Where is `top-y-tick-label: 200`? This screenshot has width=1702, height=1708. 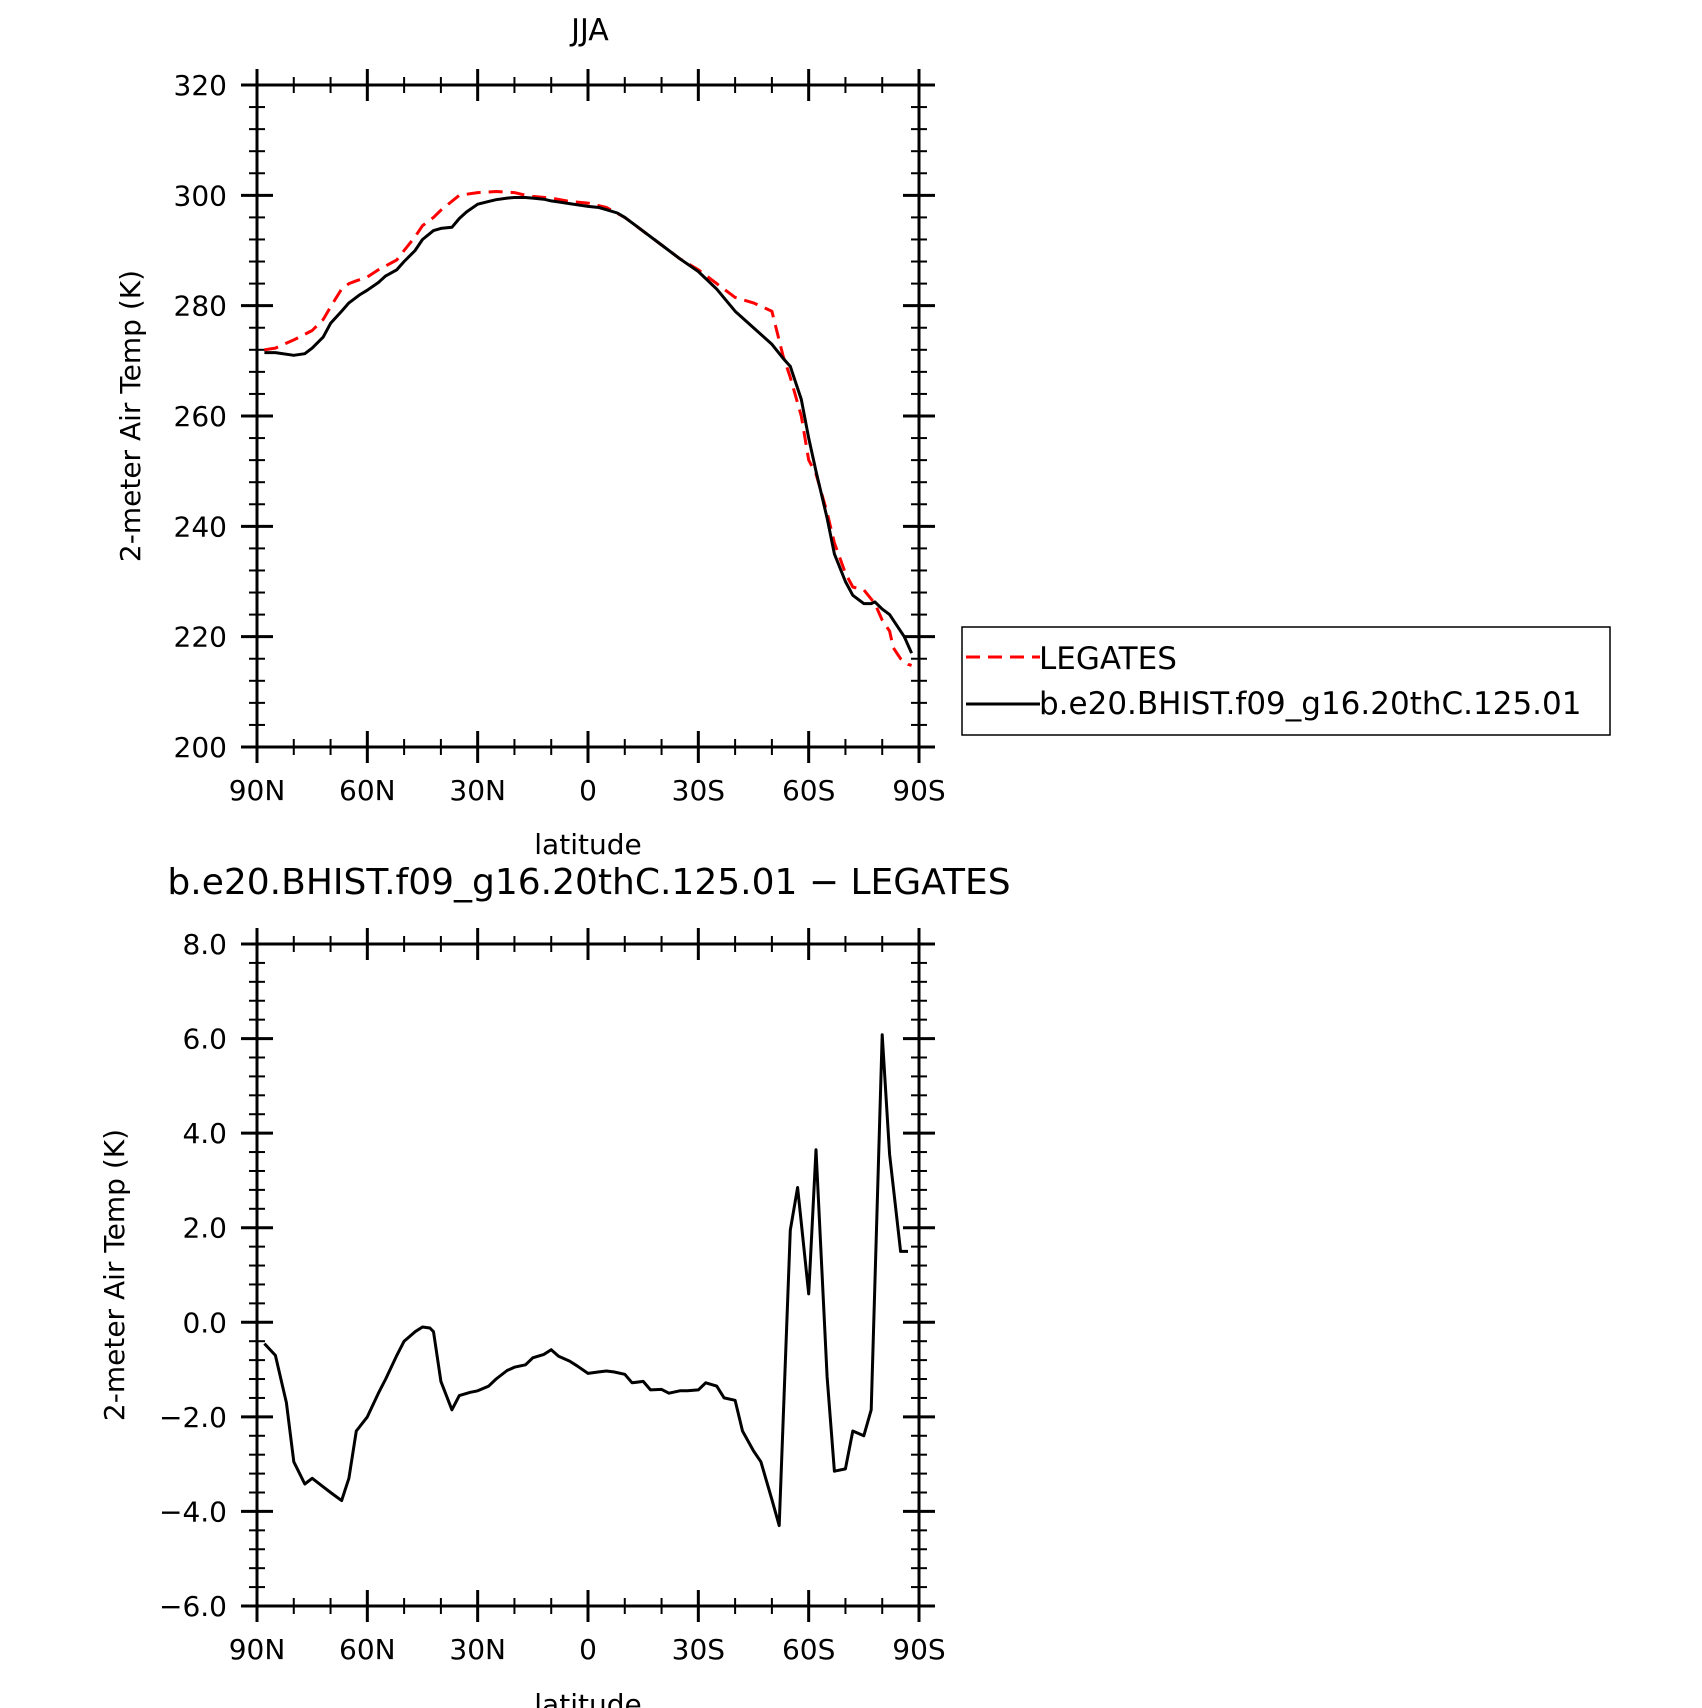
top-y-tick-label: 200 is located at coordinates (200, 747).